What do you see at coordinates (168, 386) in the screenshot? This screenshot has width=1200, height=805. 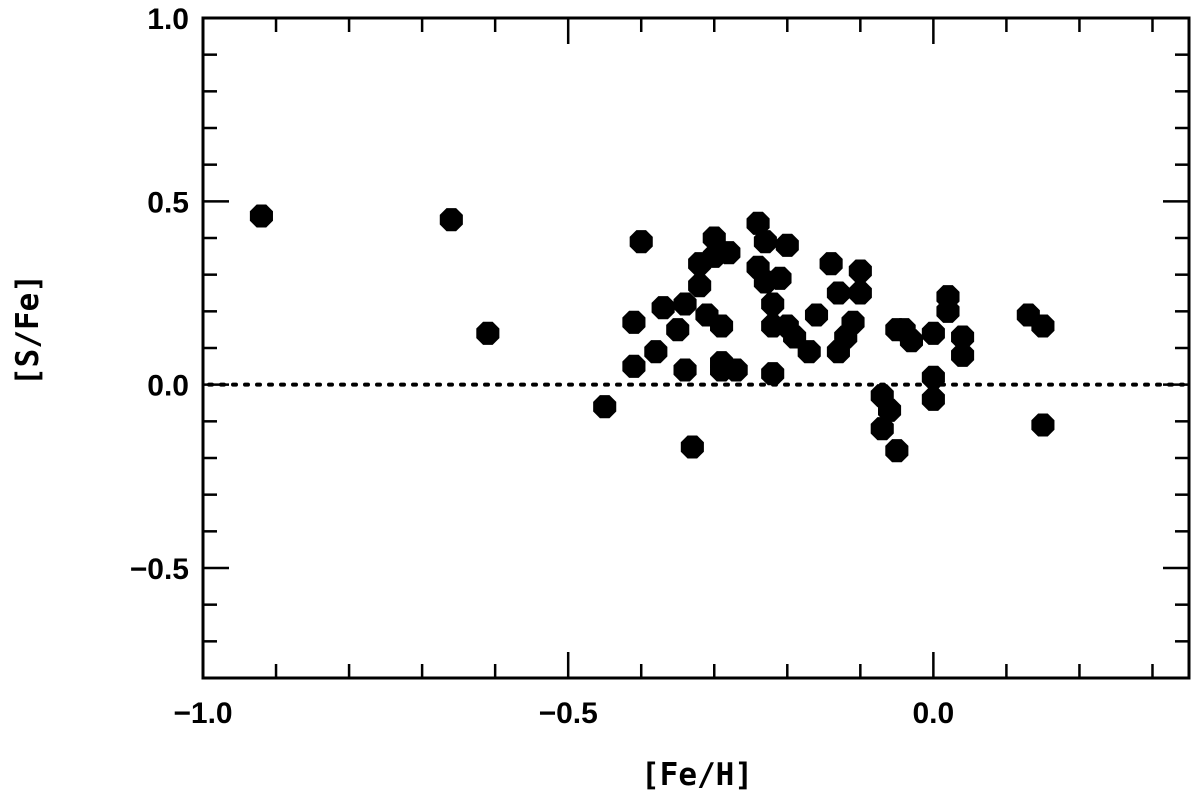 I see `y-tick-label: 0.0` at bounding box center [168, 386].